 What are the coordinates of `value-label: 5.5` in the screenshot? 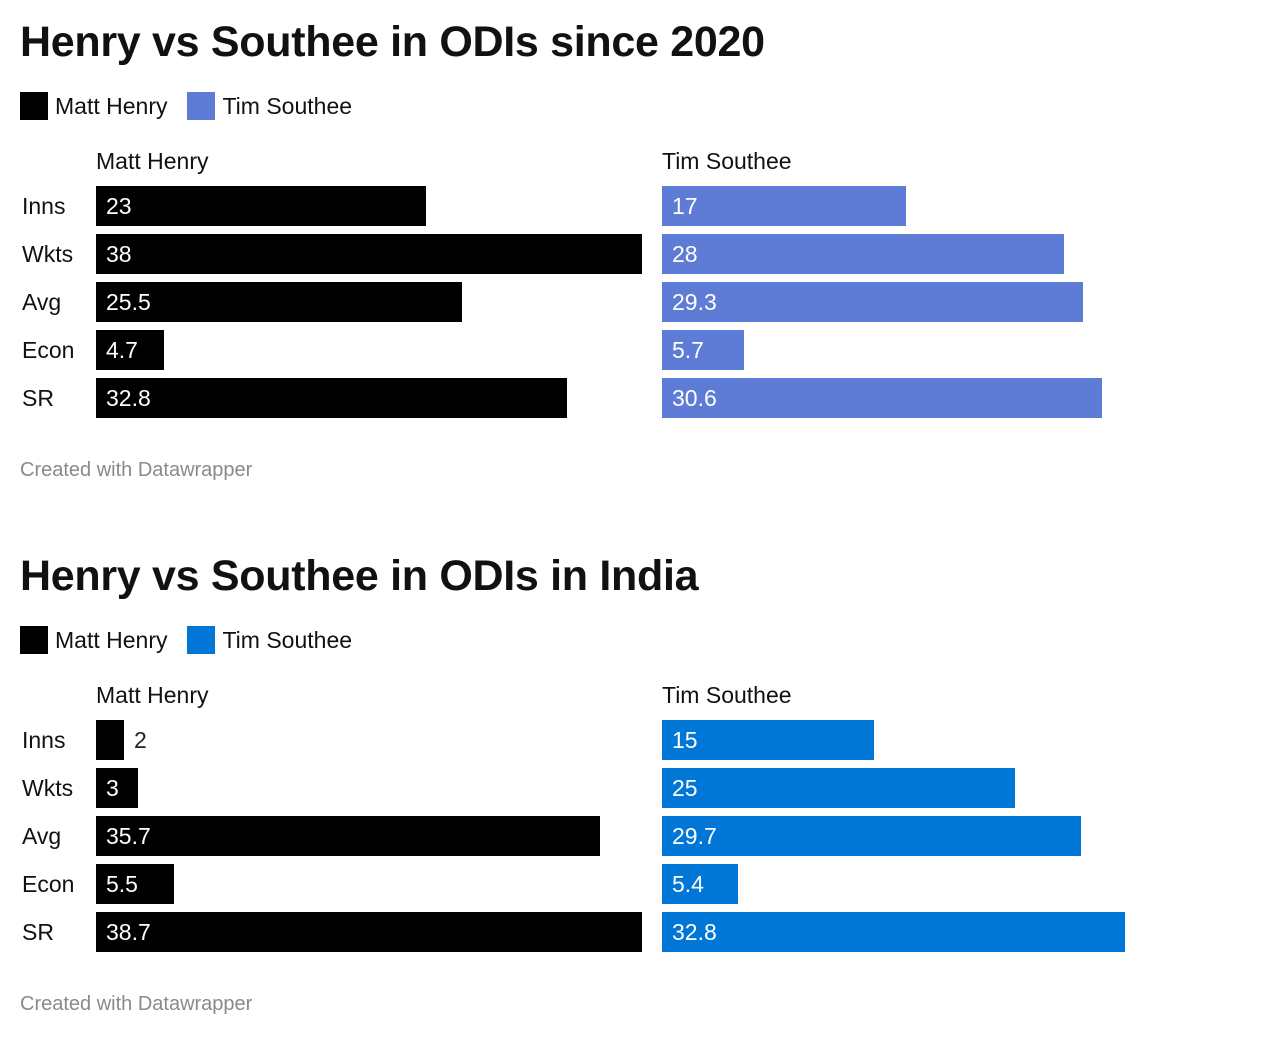 It's located at (122, 884).